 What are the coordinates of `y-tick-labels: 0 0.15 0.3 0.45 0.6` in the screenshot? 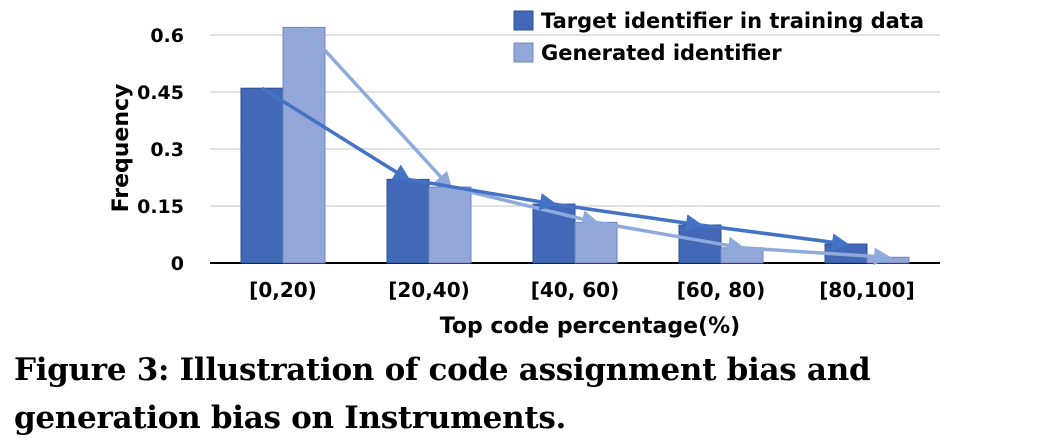 It's located at (160, 150).